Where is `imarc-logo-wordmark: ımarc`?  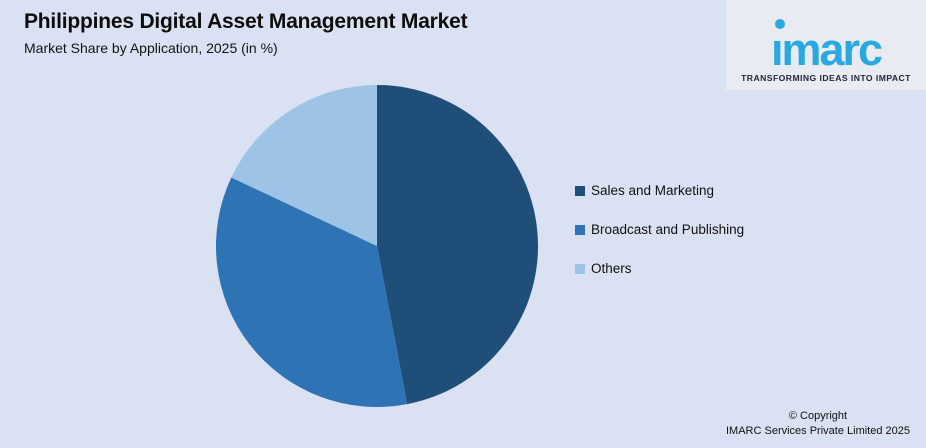
imarc-logo-wordmark: ımarc is located at coordinates (826, 49).